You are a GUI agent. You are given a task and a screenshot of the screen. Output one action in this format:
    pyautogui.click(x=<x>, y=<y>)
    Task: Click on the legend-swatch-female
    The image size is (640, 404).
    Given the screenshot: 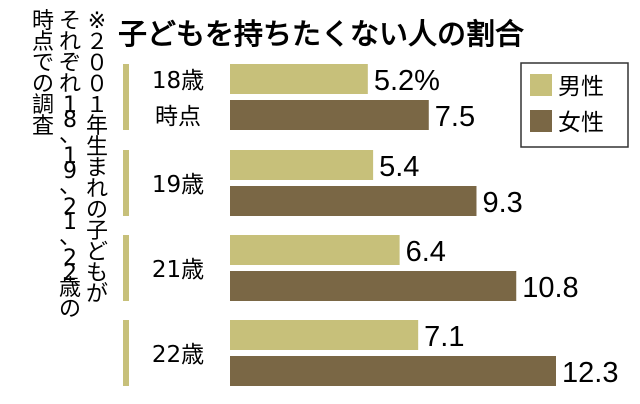 What is the action you would take?
    pyautogui.click(x=541, y=121)
    